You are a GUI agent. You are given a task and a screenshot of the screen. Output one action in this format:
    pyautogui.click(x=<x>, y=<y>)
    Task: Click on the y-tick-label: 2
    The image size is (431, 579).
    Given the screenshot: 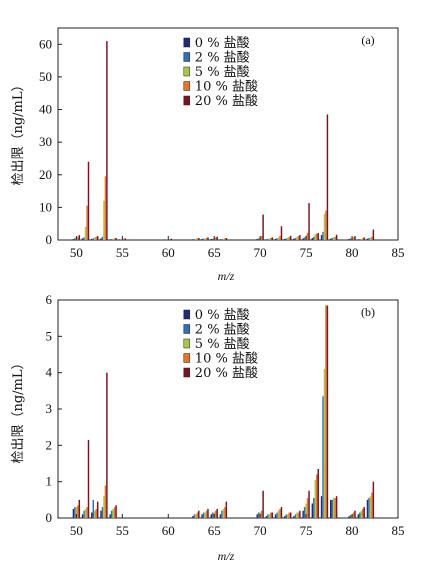 What is the action you would take?
    pyautogui.click(x=49, y=444)
    